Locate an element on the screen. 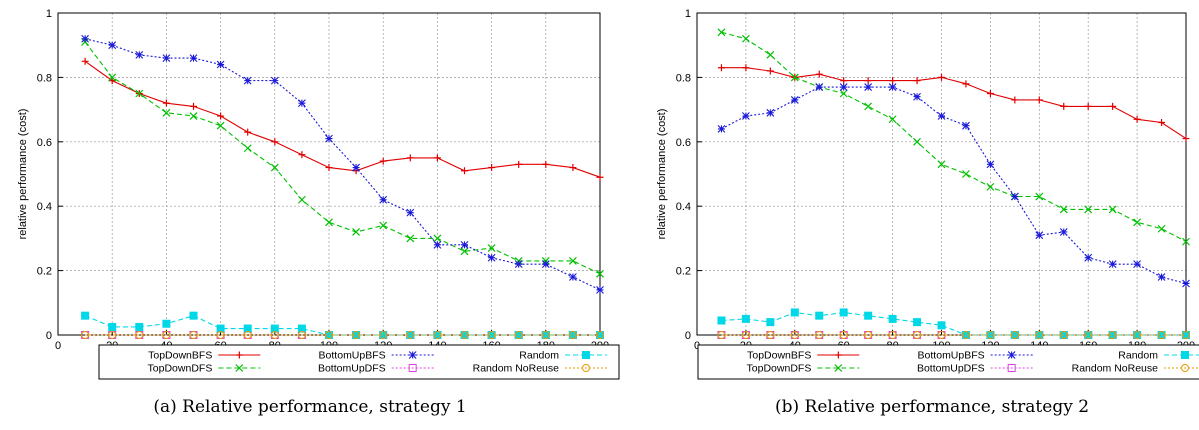 The image size is (1199, 430). series-random-noreuse is located at coordinates (342, 335).